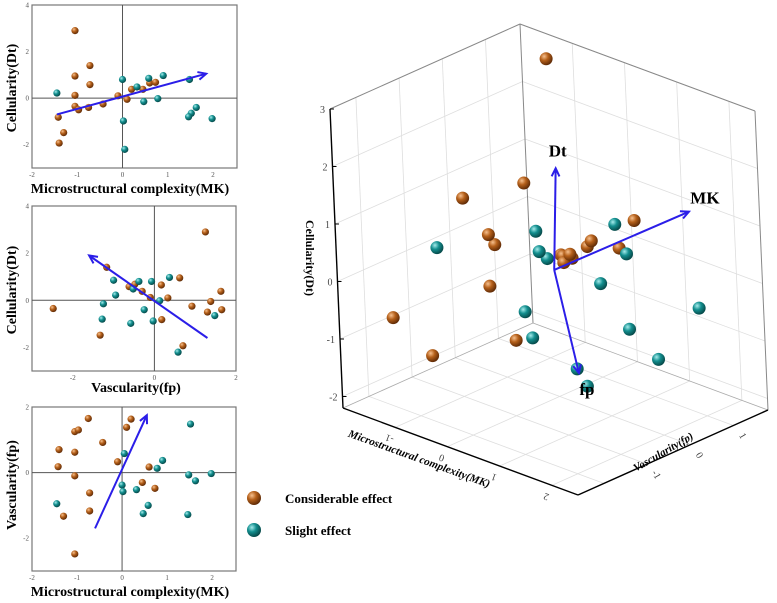  Describe the element at coordinates (742, 436) in the screenshot. I see `y-tick-label: 1` at that location.